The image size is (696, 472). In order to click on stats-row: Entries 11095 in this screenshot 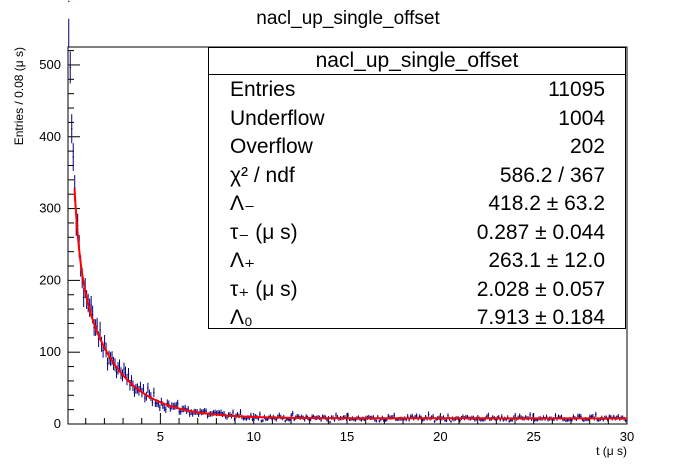, I will do `click(417, 89)`.